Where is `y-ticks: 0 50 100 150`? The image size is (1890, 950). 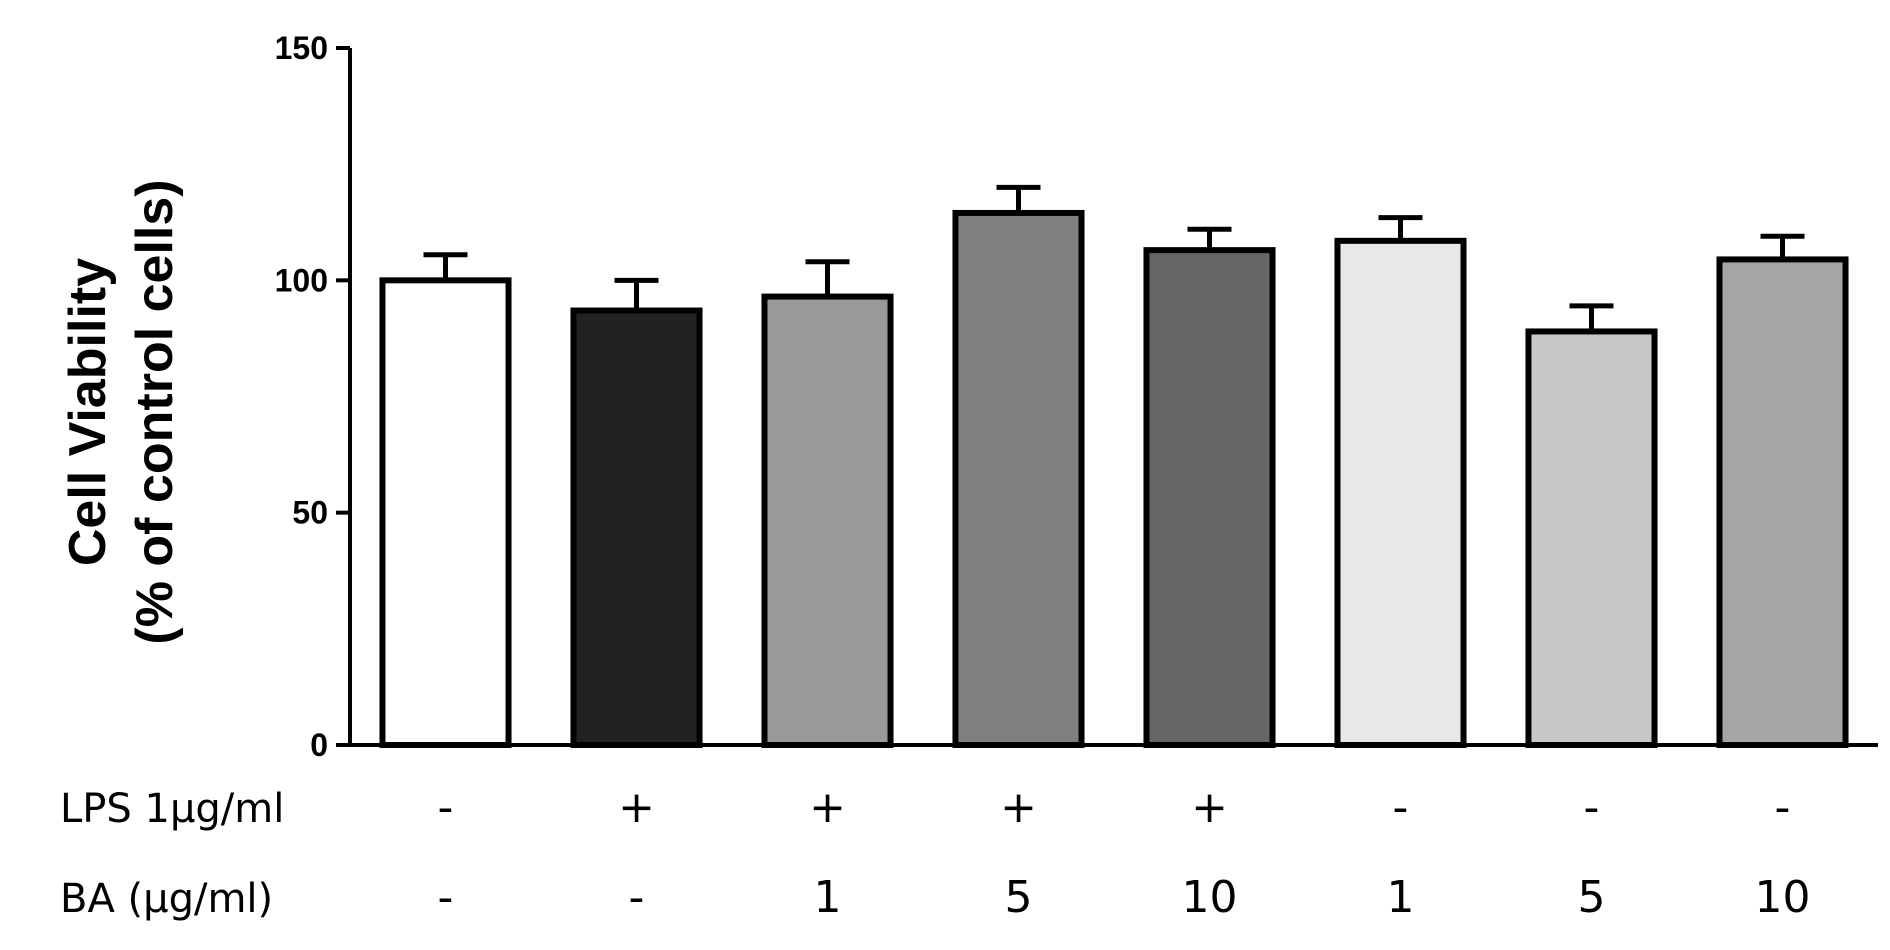 y-ticks: 0 50 100 150 is located at coordinates (312, 396).